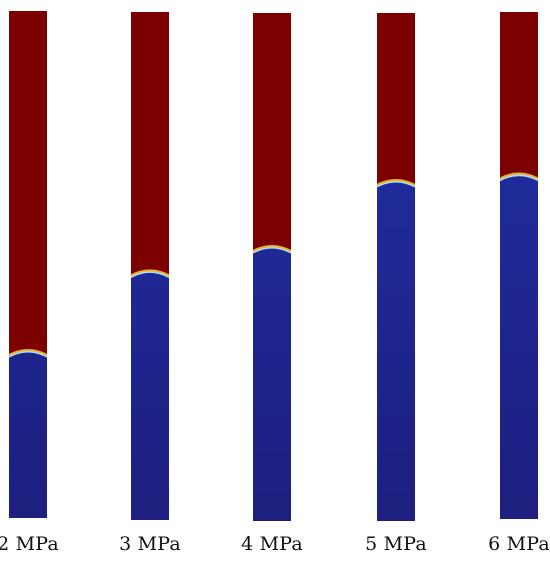 The width and height of the screenshot is (550, 562). I want to click on column-2mpa, so click(28, 264).